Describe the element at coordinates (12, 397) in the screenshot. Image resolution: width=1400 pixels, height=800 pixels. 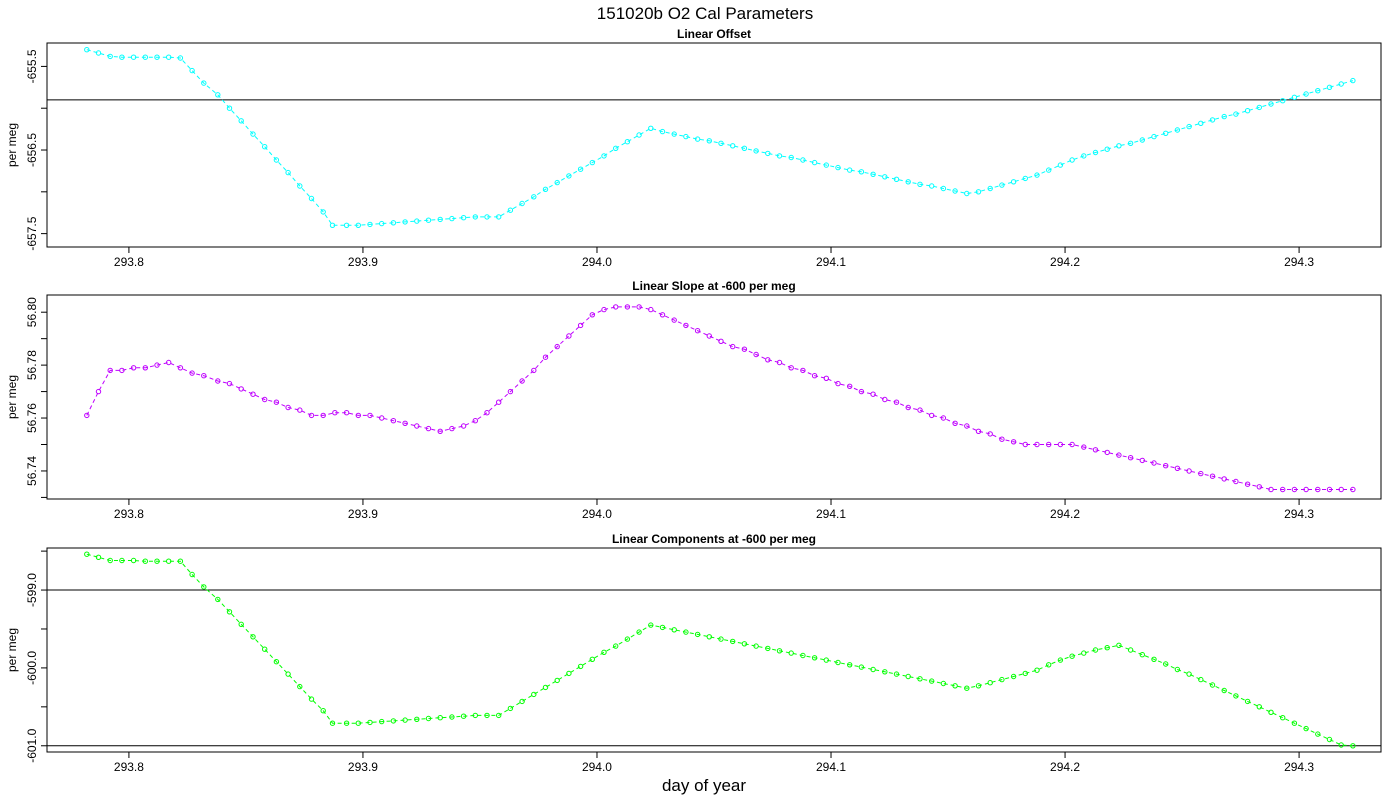
I see `y-axis-label: per meg` at that location.